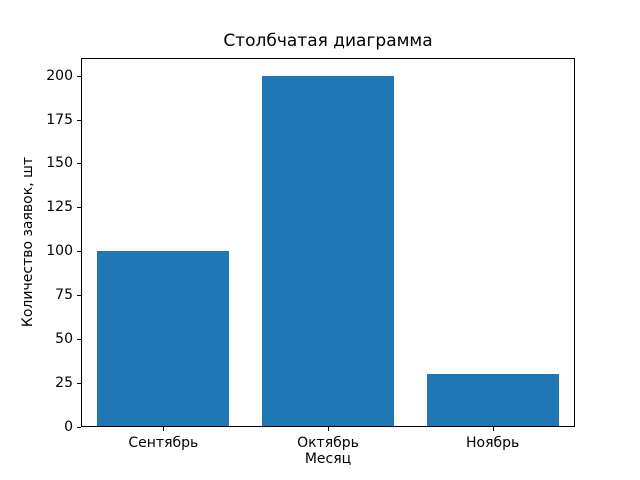 The image size is (640, 480). Describe the element at coordinates (64, 339) in the screenshot. I see `y-tick-label: 50` at that location.